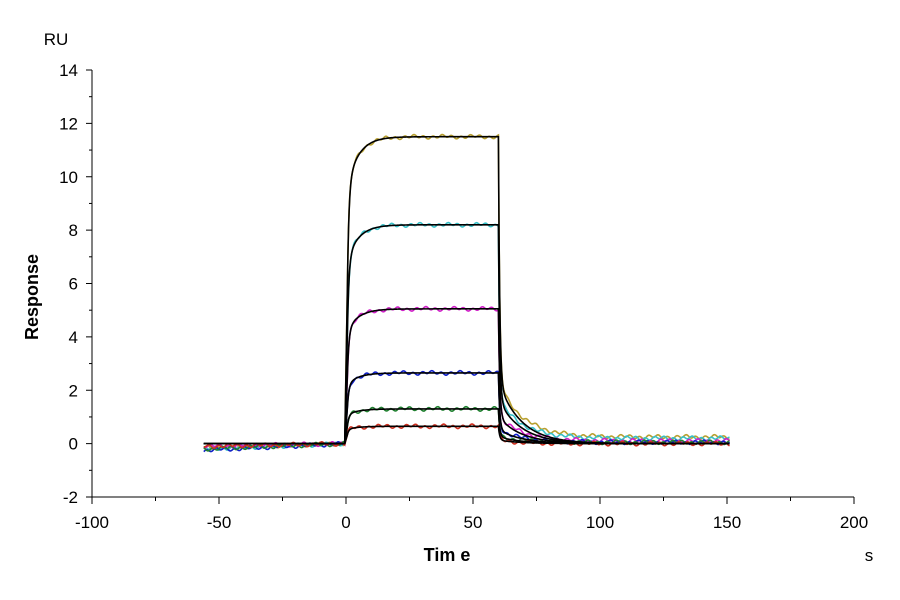  I want to click on x-axis-title: Tim e, so click(447, 555).